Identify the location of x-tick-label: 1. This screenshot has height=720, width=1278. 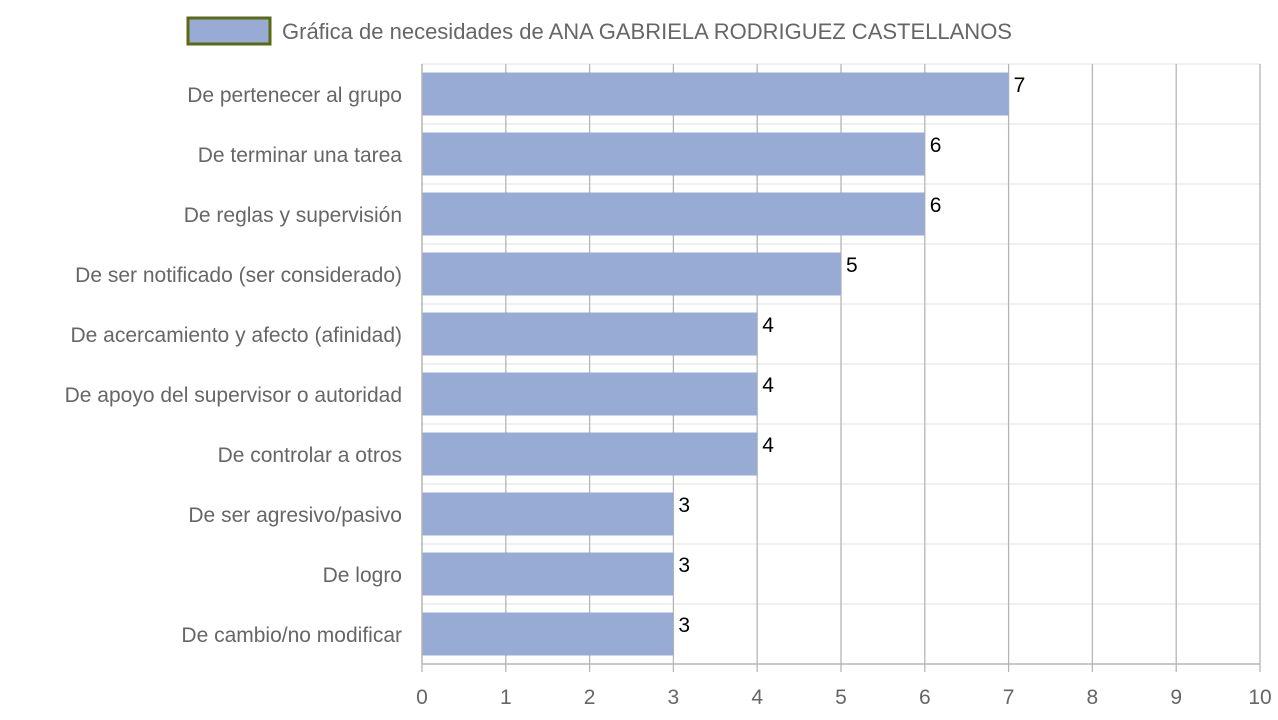
(506, 697).